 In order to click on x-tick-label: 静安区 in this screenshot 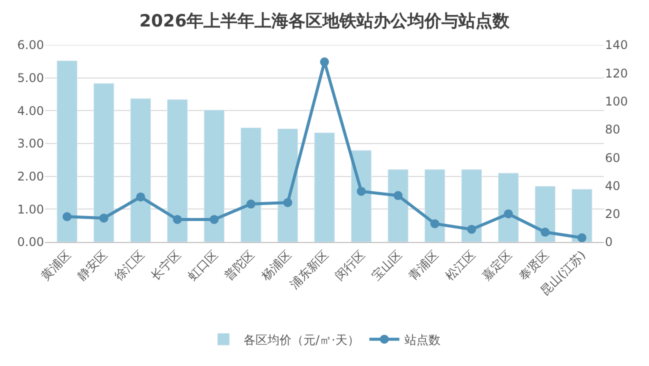, I will do `click(92, 266)`.